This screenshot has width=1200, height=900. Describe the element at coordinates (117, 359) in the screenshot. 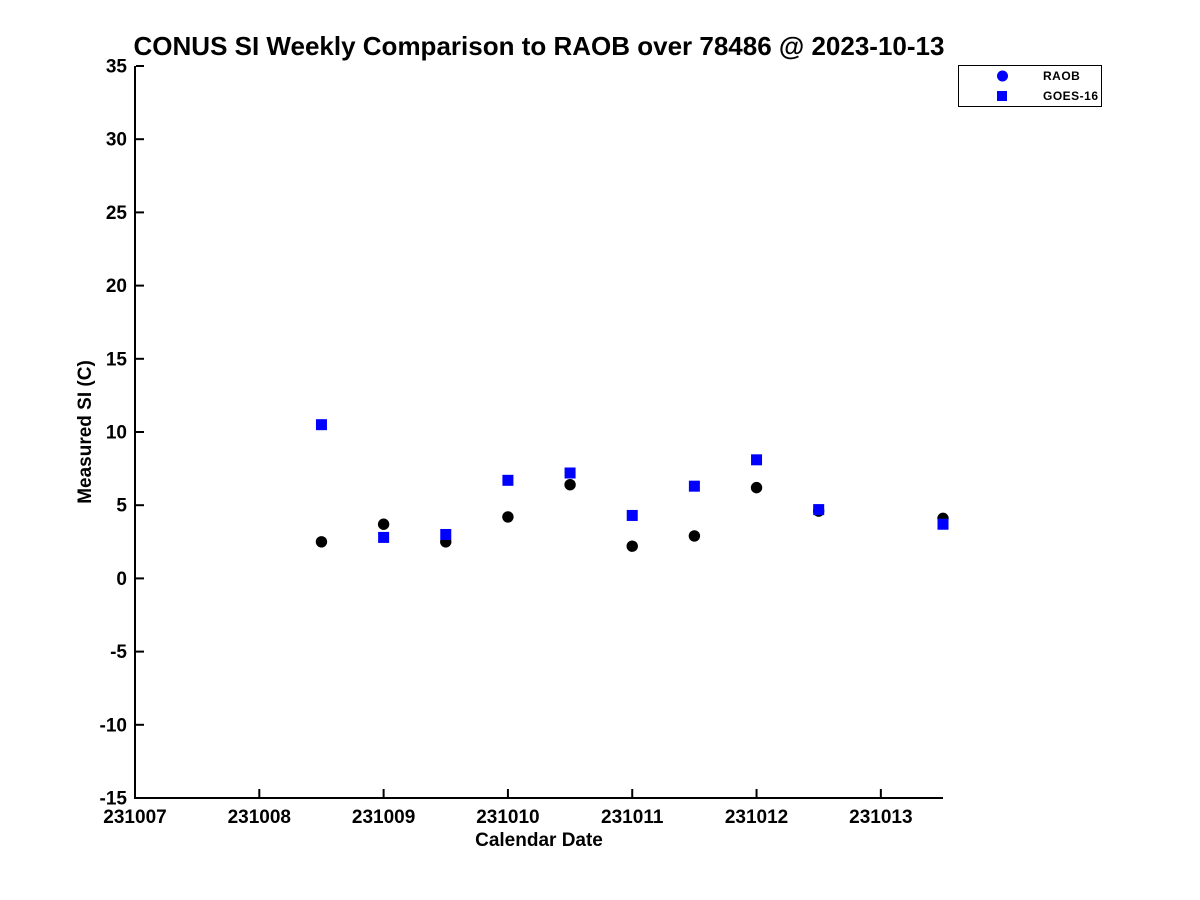

I see `y-tick-label: 15` at that location.